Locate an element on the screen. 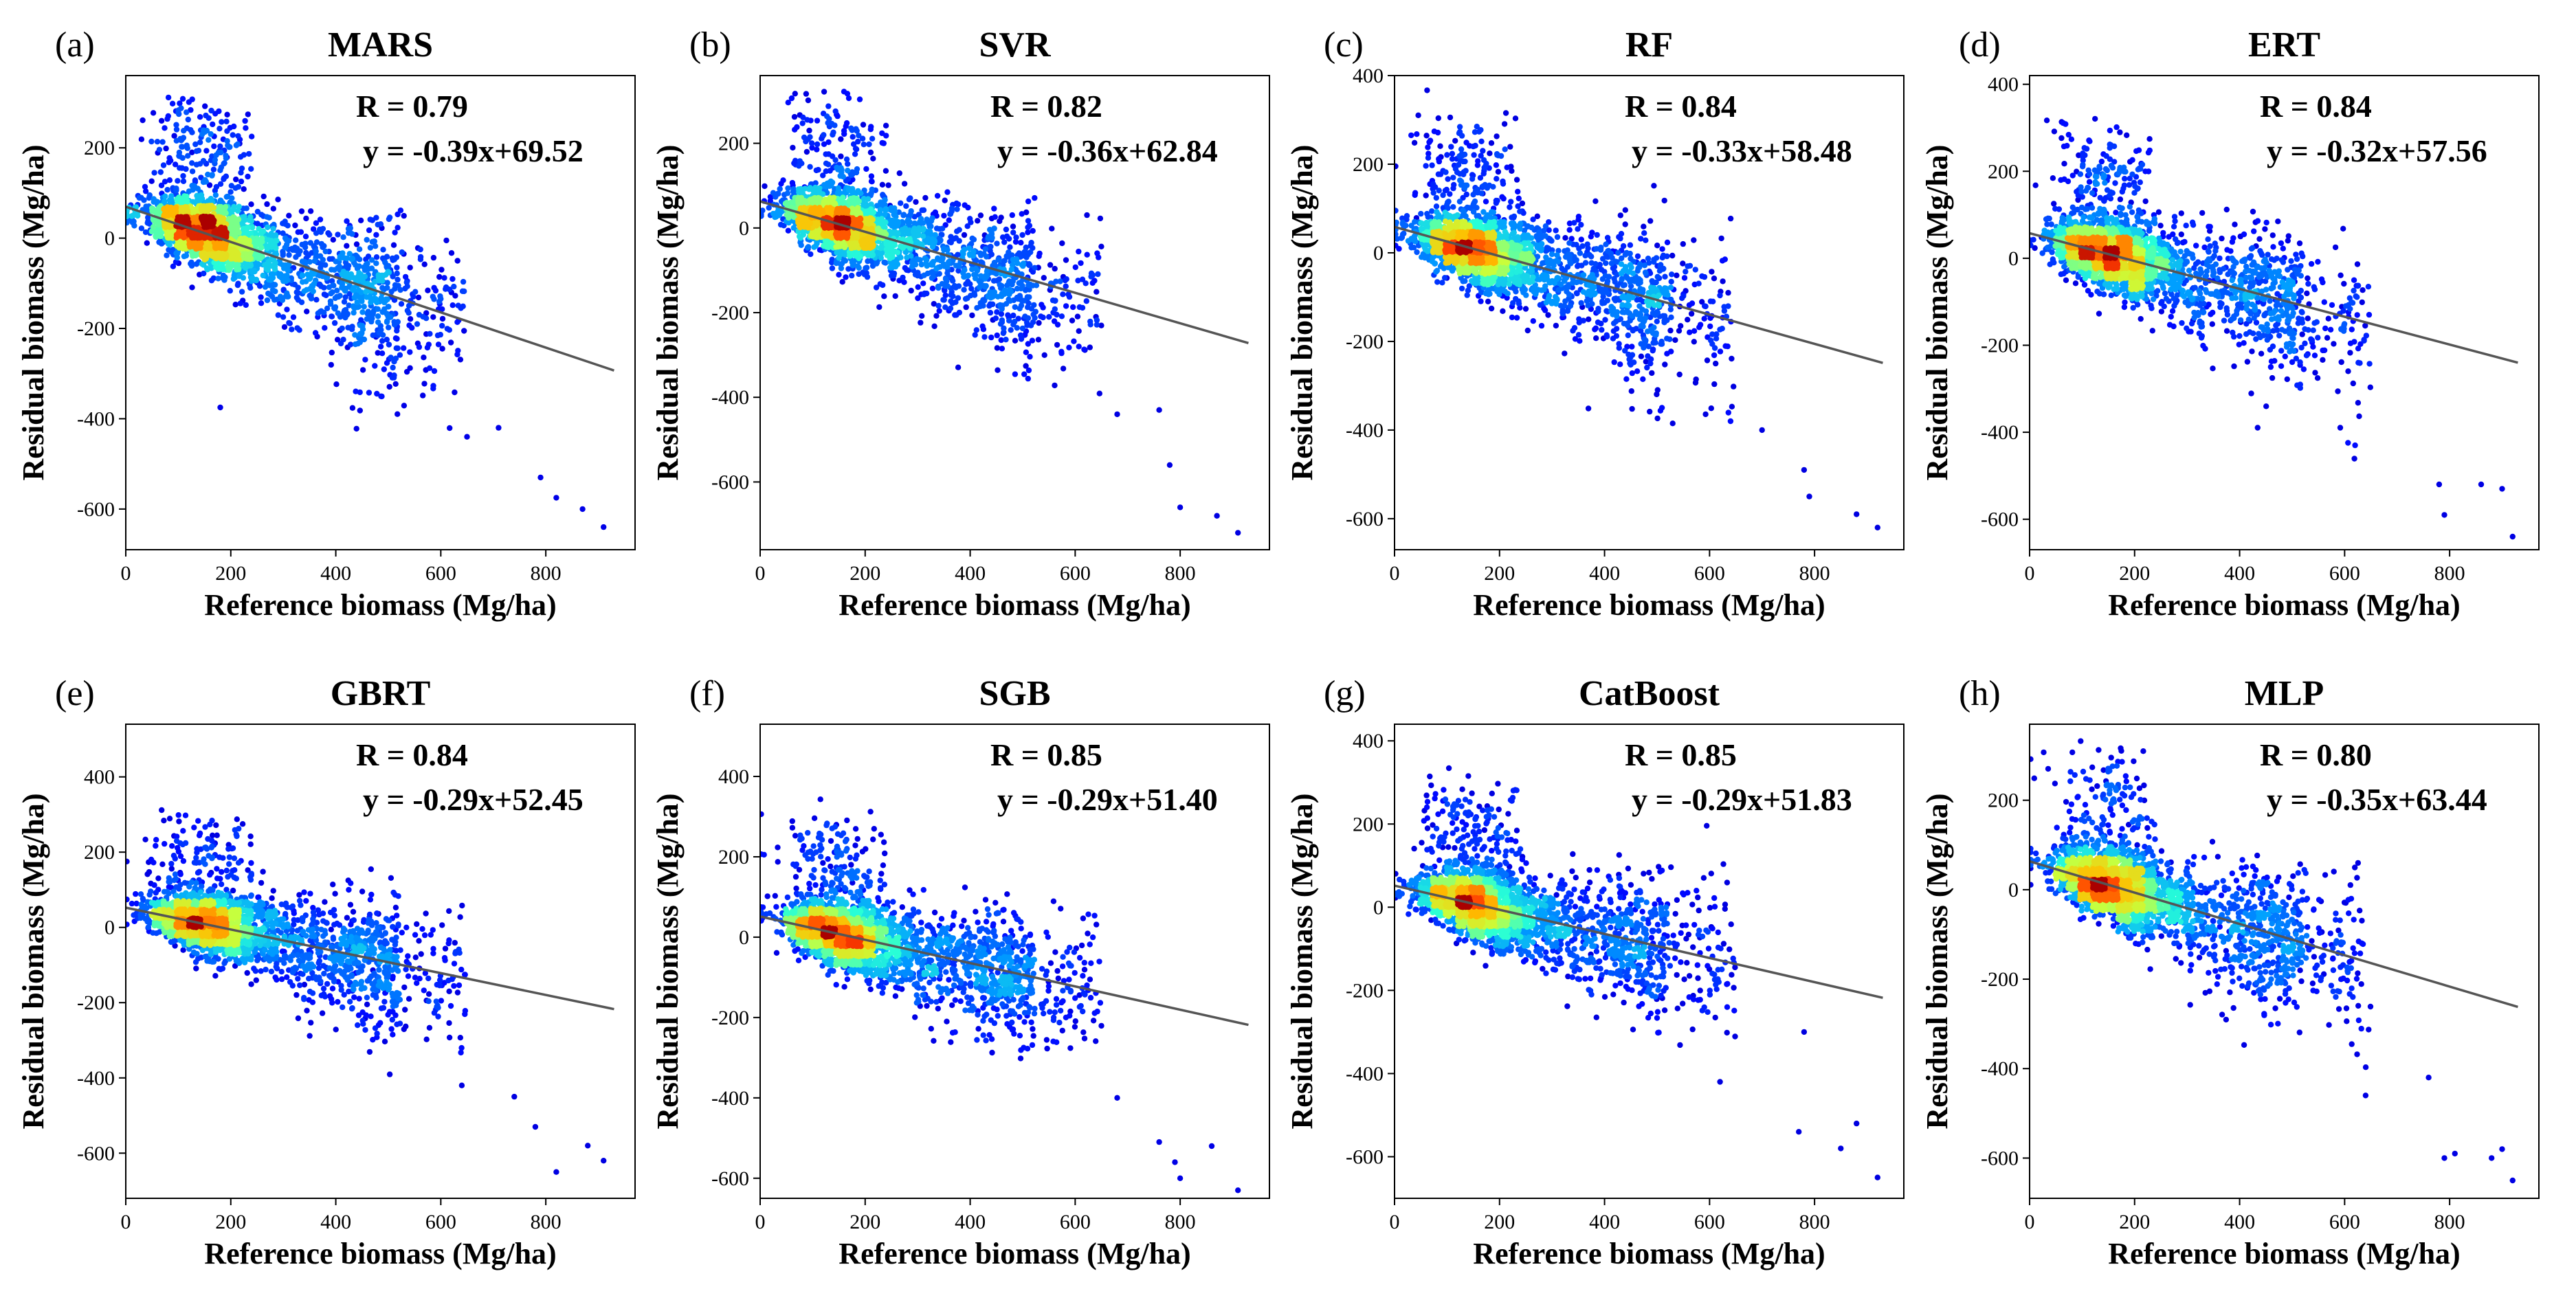 Image resolution: width=2576 pixels, height=1311 pixels. plot-frame is located at coordinates (380, 312).